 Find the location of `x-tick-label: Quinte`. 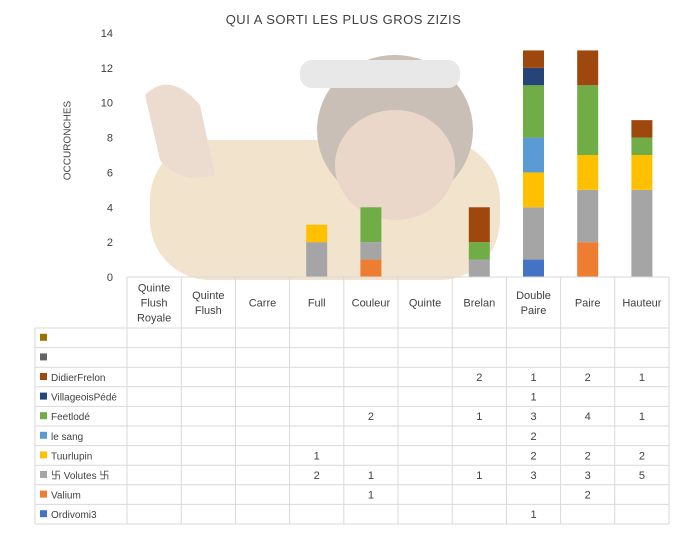

x-tick-label: Quinte is located at coordinates (425, 304).